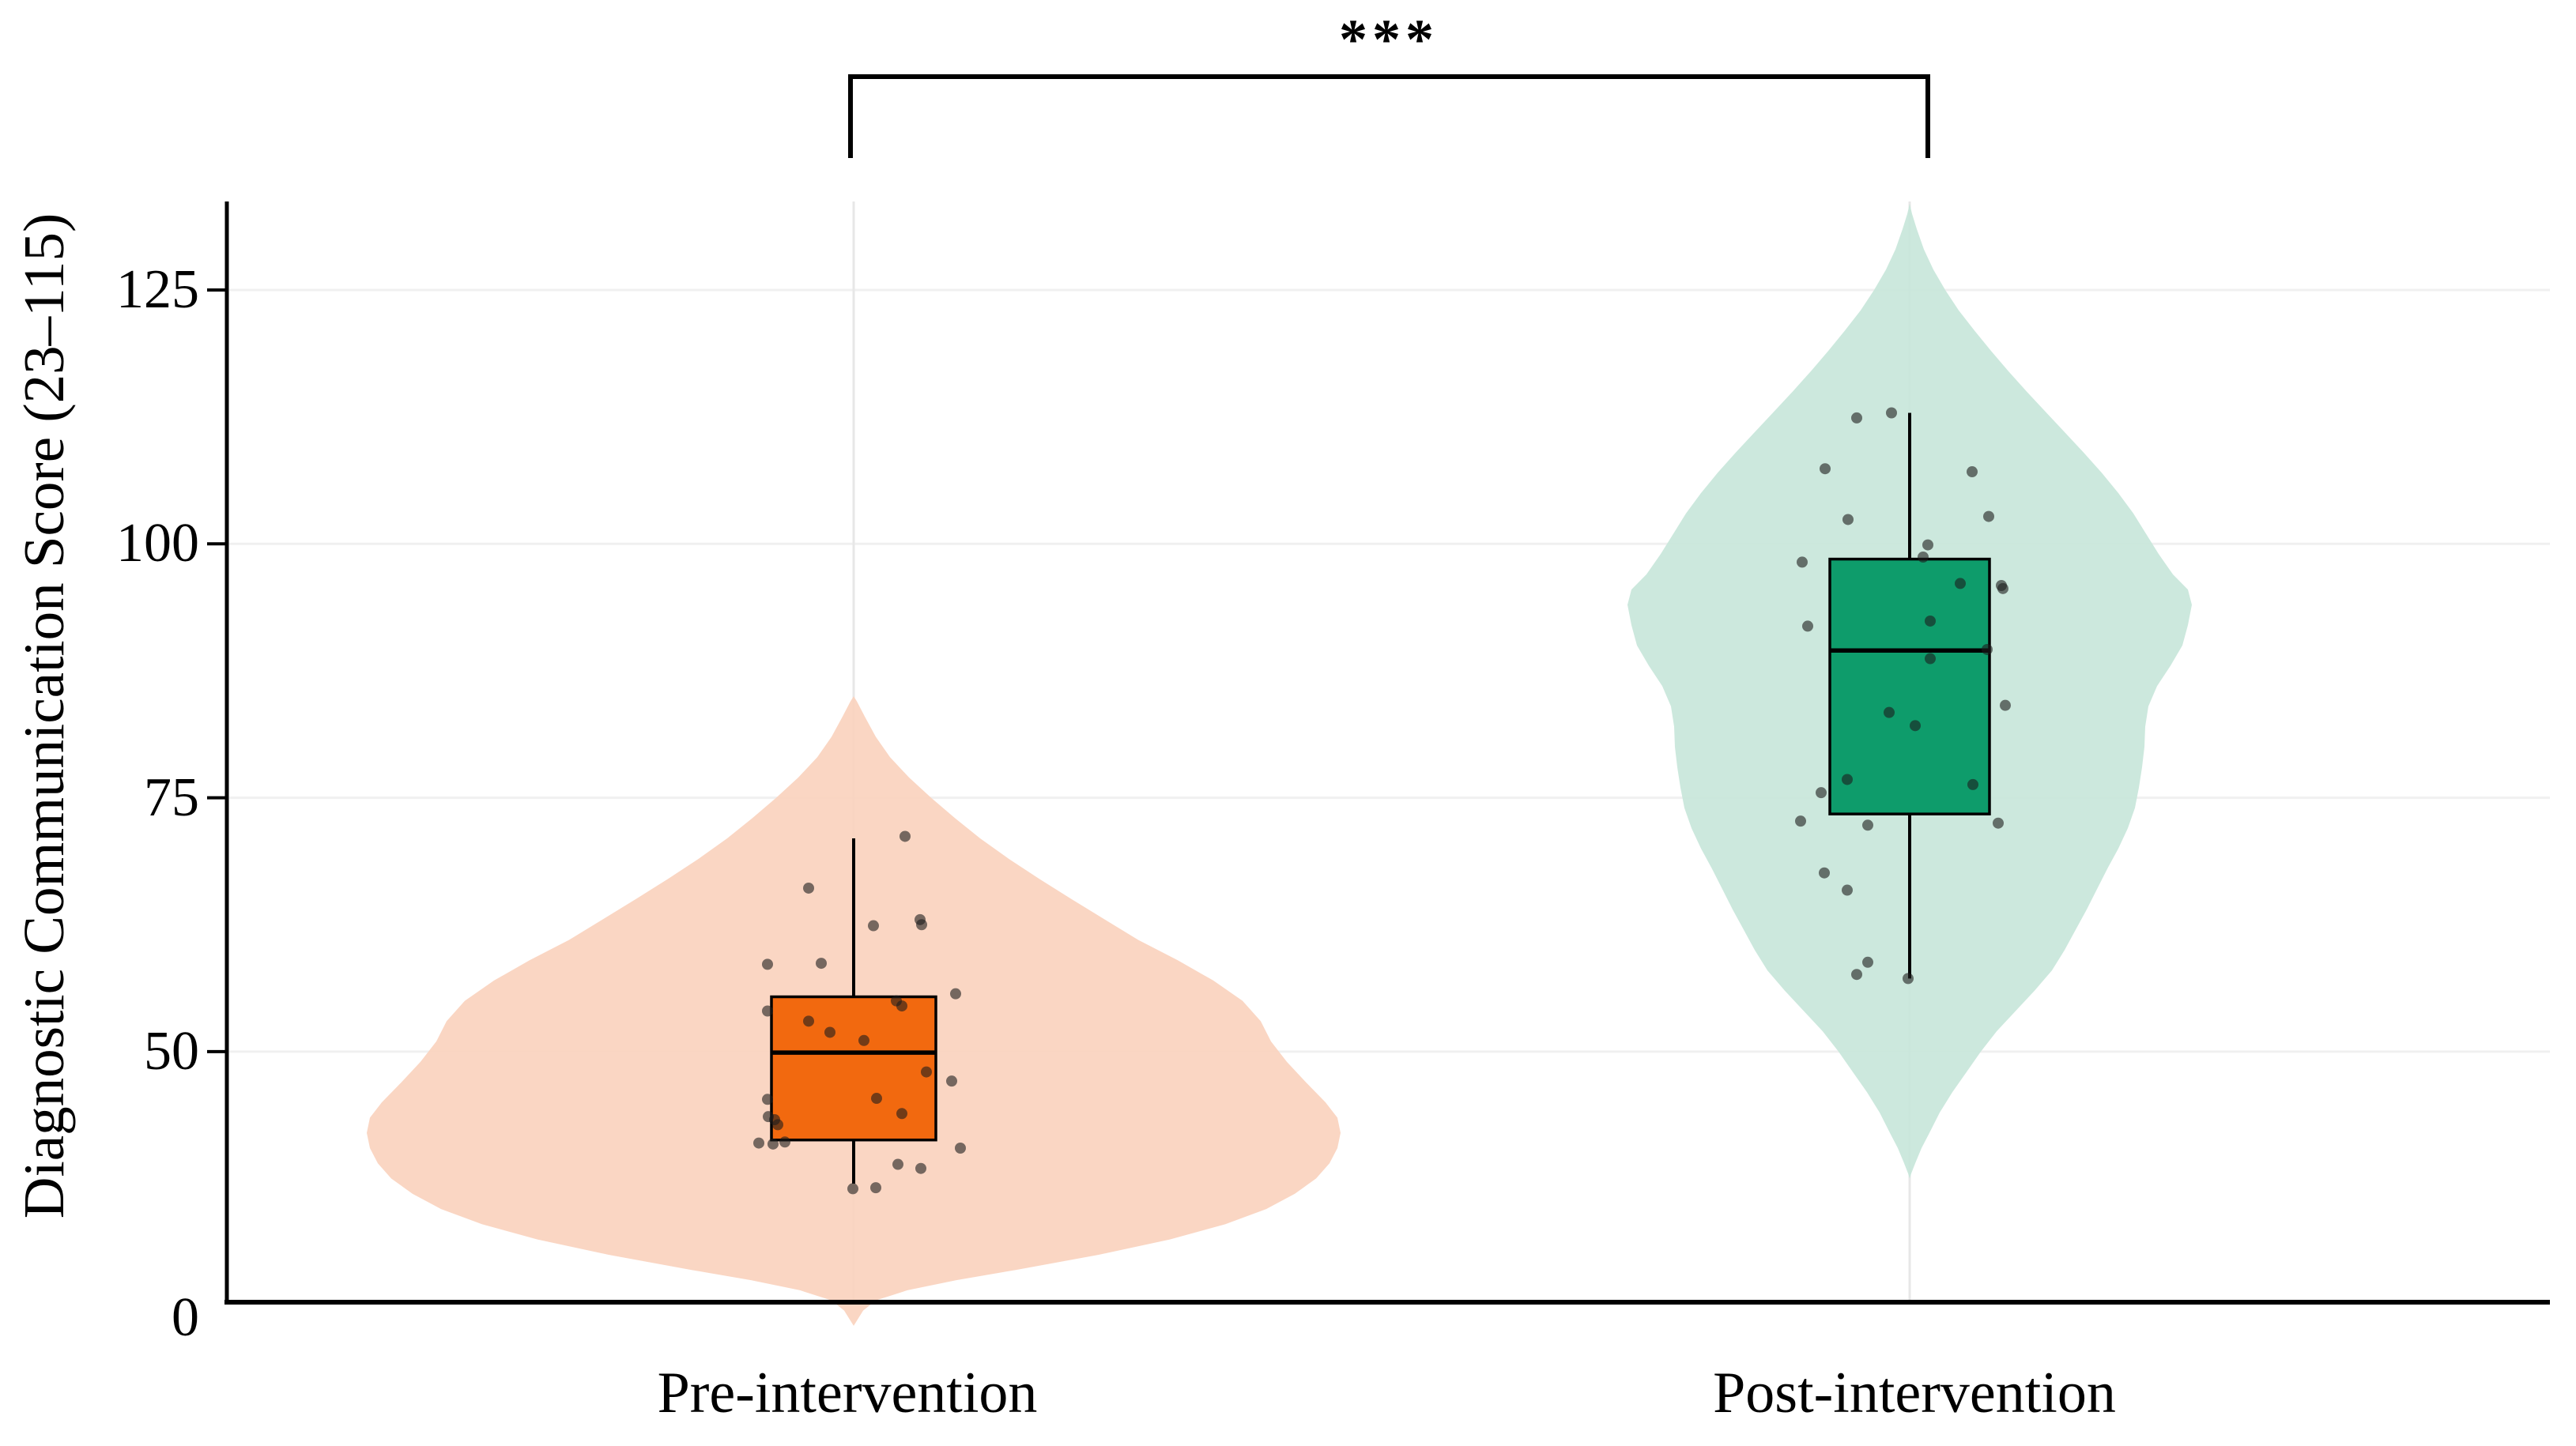 This screenshot has height=1446, width=2576. Describe the element at coordinates (157, 289) in the screenshot. I see `y-tick-label-125: 125` at that location.